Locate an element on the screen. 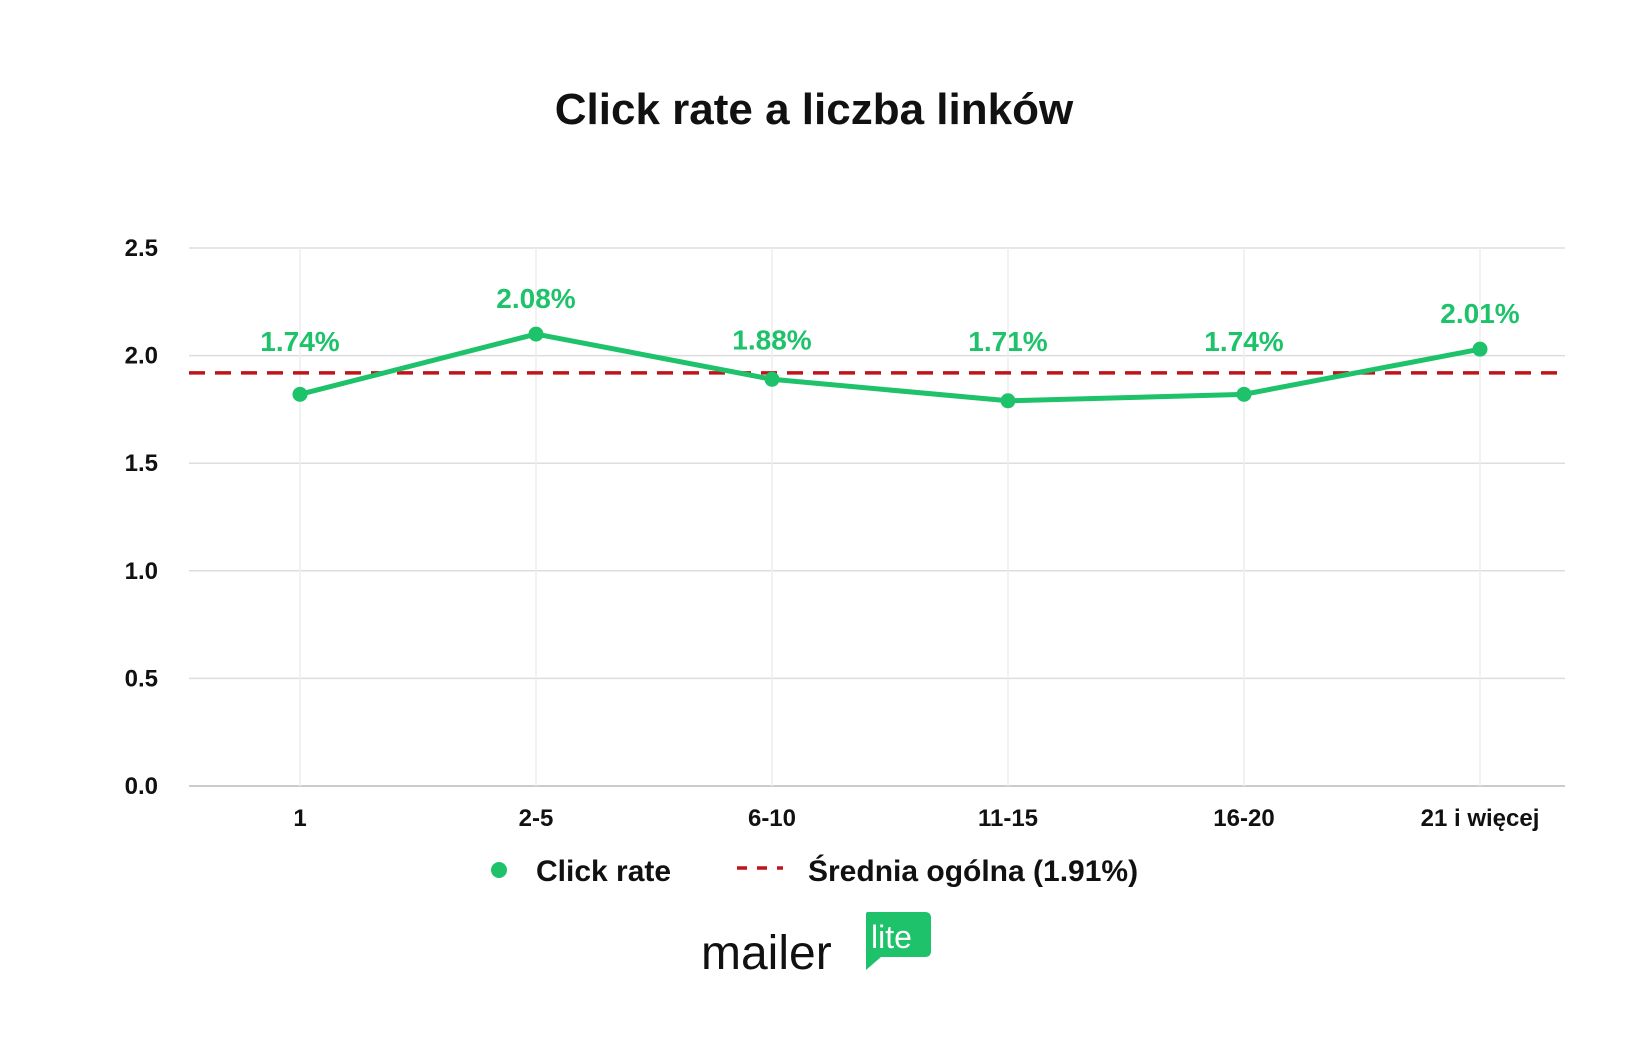  legend-label-average: Średnia ogólna (1.91%) is located at coordinates (973, 871).